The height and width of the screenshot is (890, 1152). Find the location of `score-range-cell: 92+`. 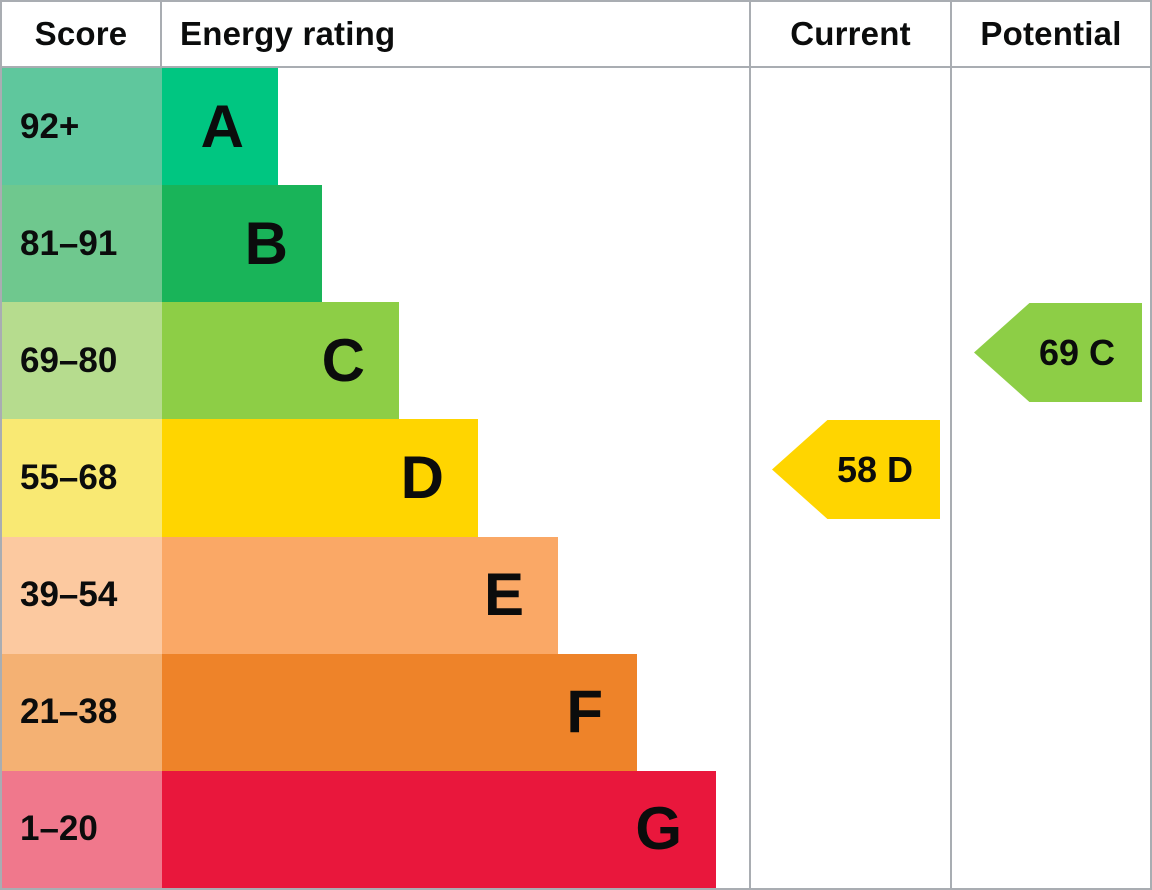

score-range-cell: 92+ is located at coordinates (82, 127).